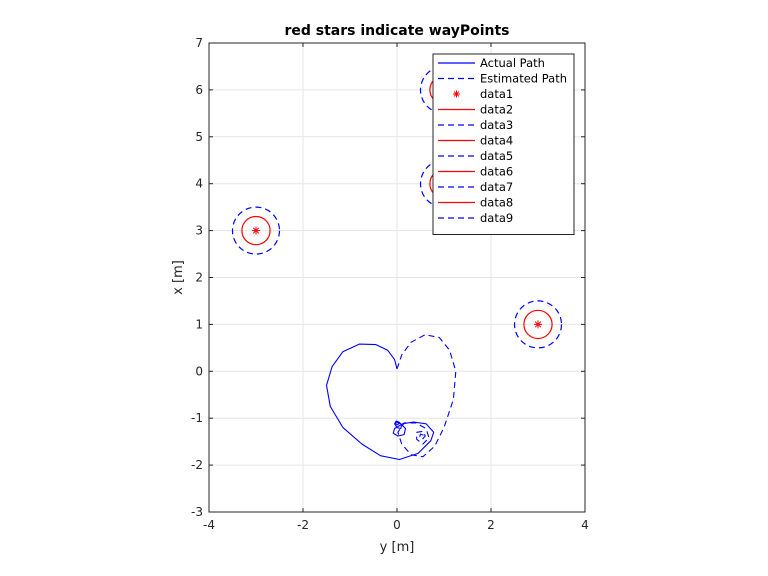 The height and width of the screenshot is (576, 768). I want to click on legend-label: data5, so click(496, 156).